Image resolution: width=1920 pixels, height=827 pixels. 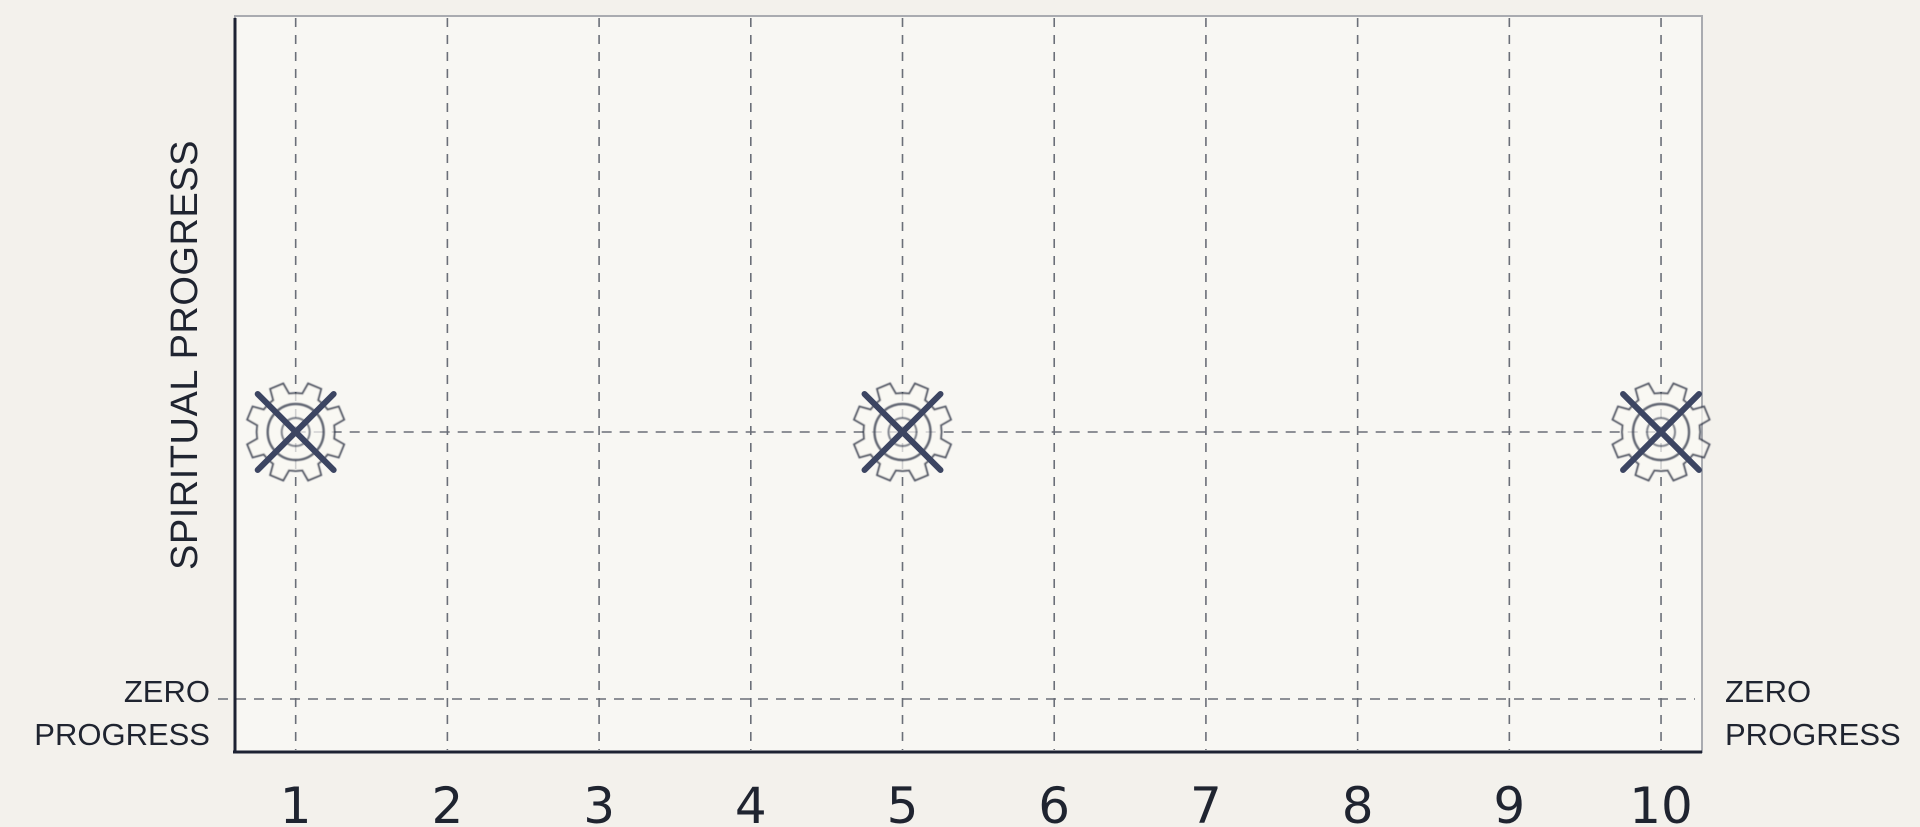 I want to click on x-tick-label: 8, so click(x=1358, y=802).